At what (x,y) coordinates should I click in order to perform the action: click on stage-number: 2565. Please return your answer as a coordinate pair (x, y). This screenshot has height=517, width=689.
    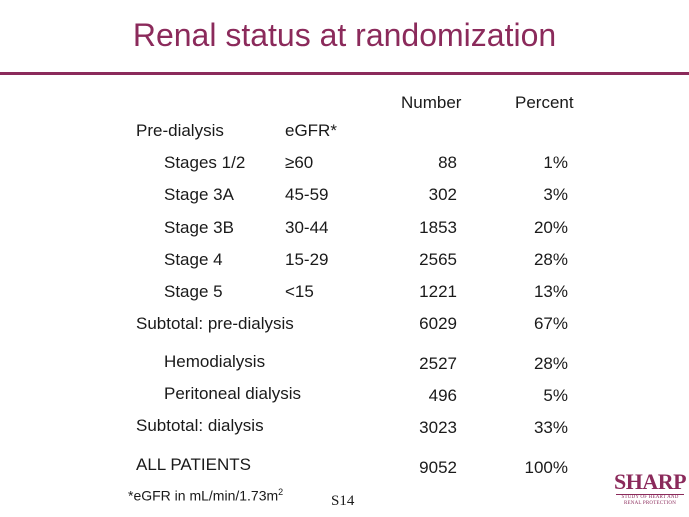
    Looking at the image, I should click on (438, 259).